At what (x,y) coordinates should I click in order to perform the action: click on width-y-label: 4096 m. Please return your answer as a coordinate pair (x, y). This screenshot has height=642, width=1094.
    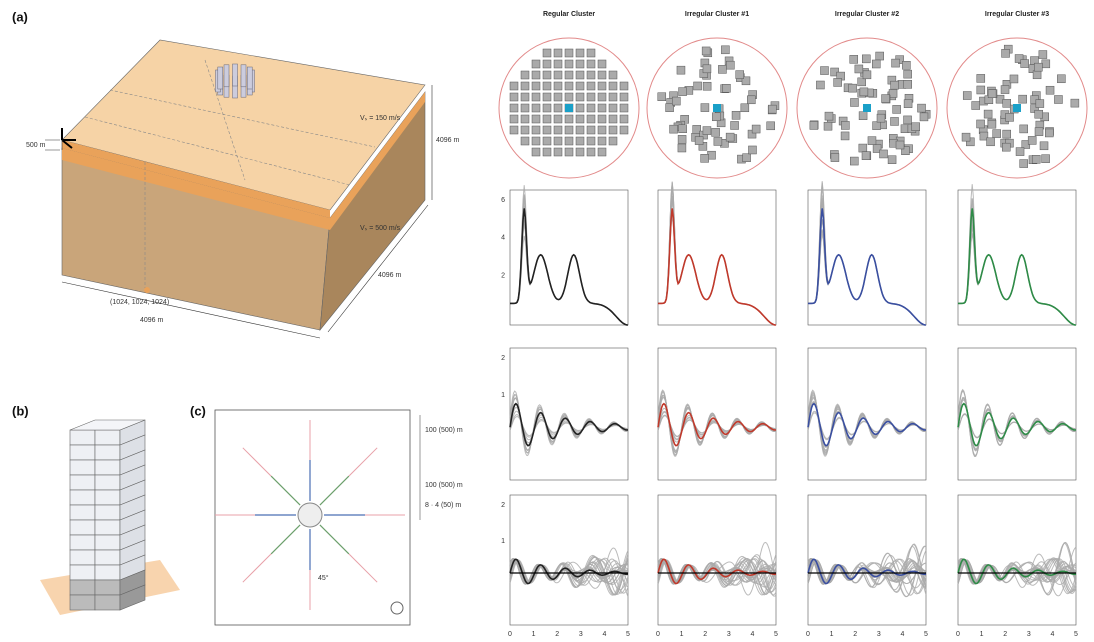
    Looking at the image, I should click on (390, 275).